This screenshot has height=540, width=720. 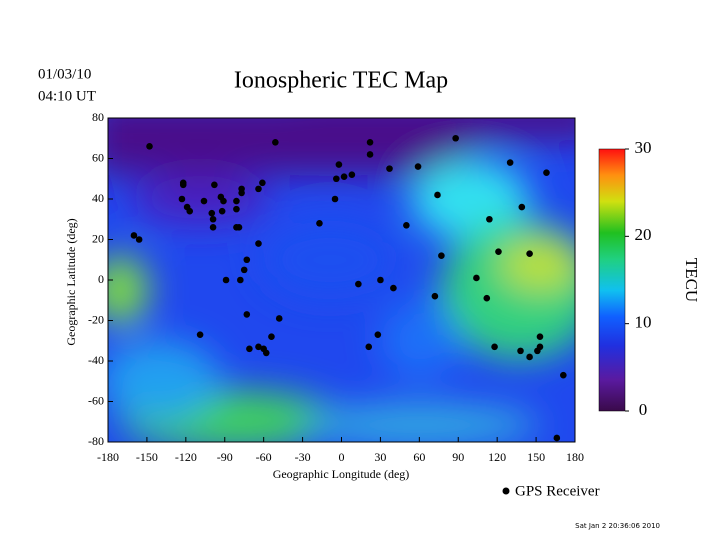 I want to click on date: 01/03/10, so click(x=64, y=74).